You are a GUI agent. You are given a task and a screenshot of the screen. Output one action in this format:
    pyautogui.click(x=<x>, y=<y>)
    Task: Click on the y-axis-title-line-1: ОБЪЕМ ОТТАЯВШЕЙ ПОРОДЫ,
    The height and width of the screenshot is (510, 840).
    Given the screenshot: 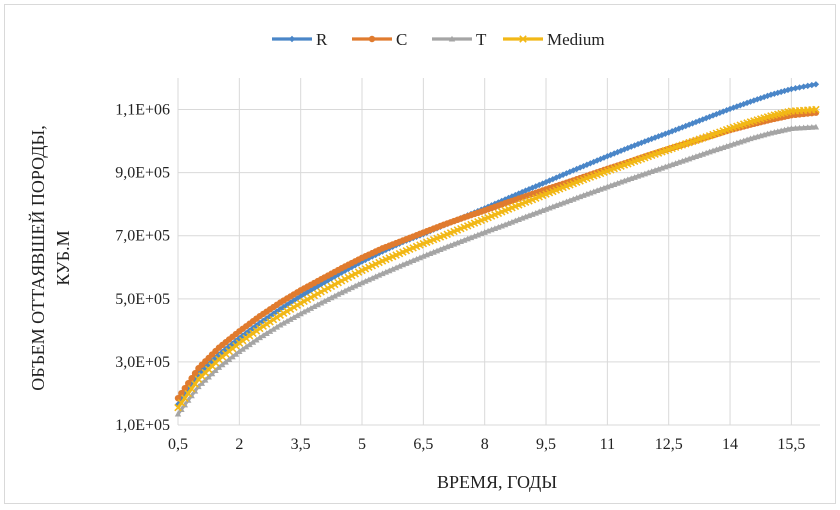 What is the action you would take?
    pyautogui.click(x=38, y=257)
    